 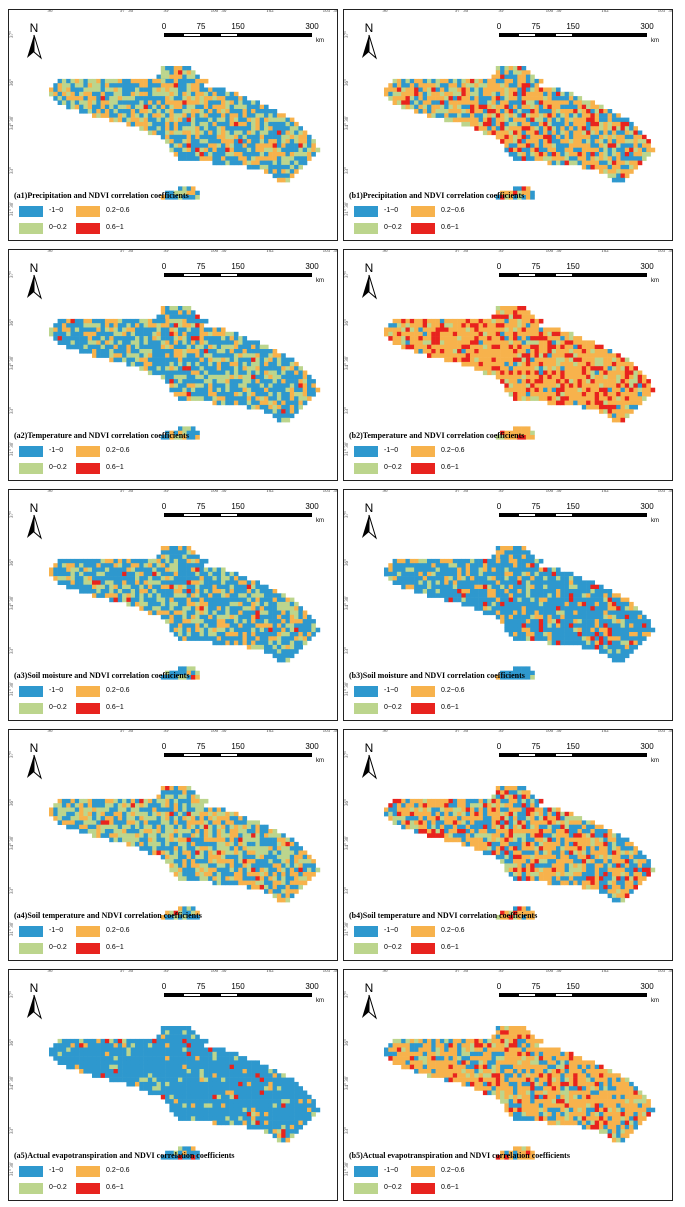 I want to click on scale-segment, so click(x=210, y=515).